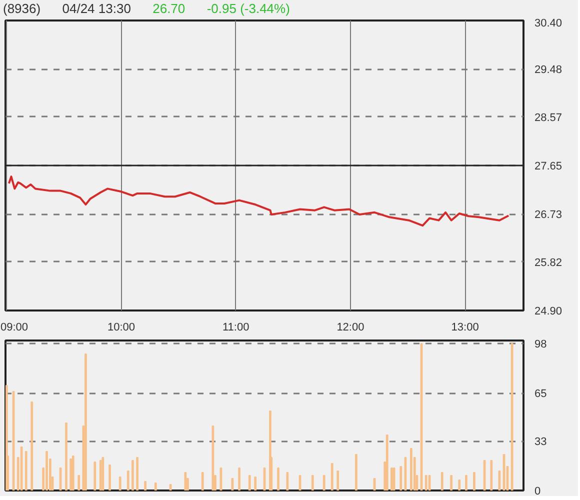 The height and width of the screenshot is (500, 580). What do you see at coordinates (548, 312) in the screenshot?
I see `y-tick-label: 24.90` at bounding box center [548, 312].